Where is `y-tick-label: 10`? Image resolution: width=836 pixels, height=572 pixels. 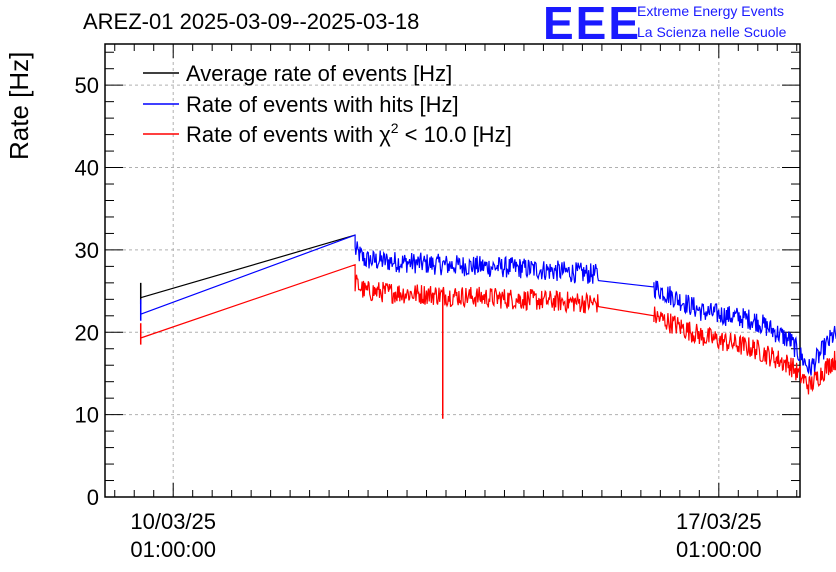
y-tick-label: 10 is located at coordinates (87, 415).